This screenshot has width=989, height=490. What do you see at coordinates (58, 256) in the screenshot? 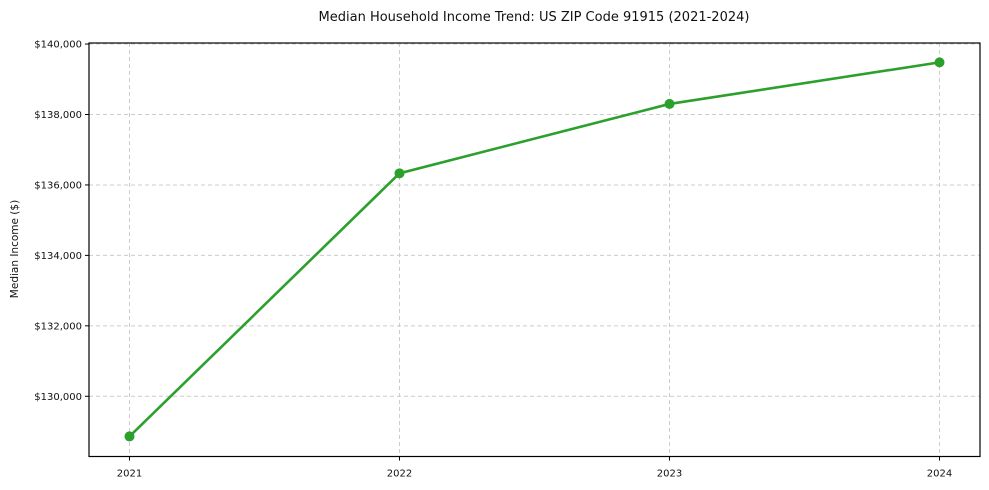
I see `y-tick-label: $134,000` at bounding box center [58, 256].